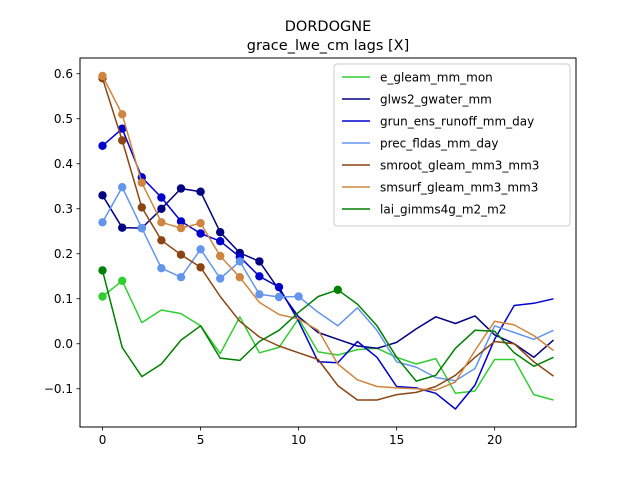 The height and width of the screenshot is (480, 640). I want to click on legend-item: smsurf_gleam_mm3_mm3, so click(440, 188).